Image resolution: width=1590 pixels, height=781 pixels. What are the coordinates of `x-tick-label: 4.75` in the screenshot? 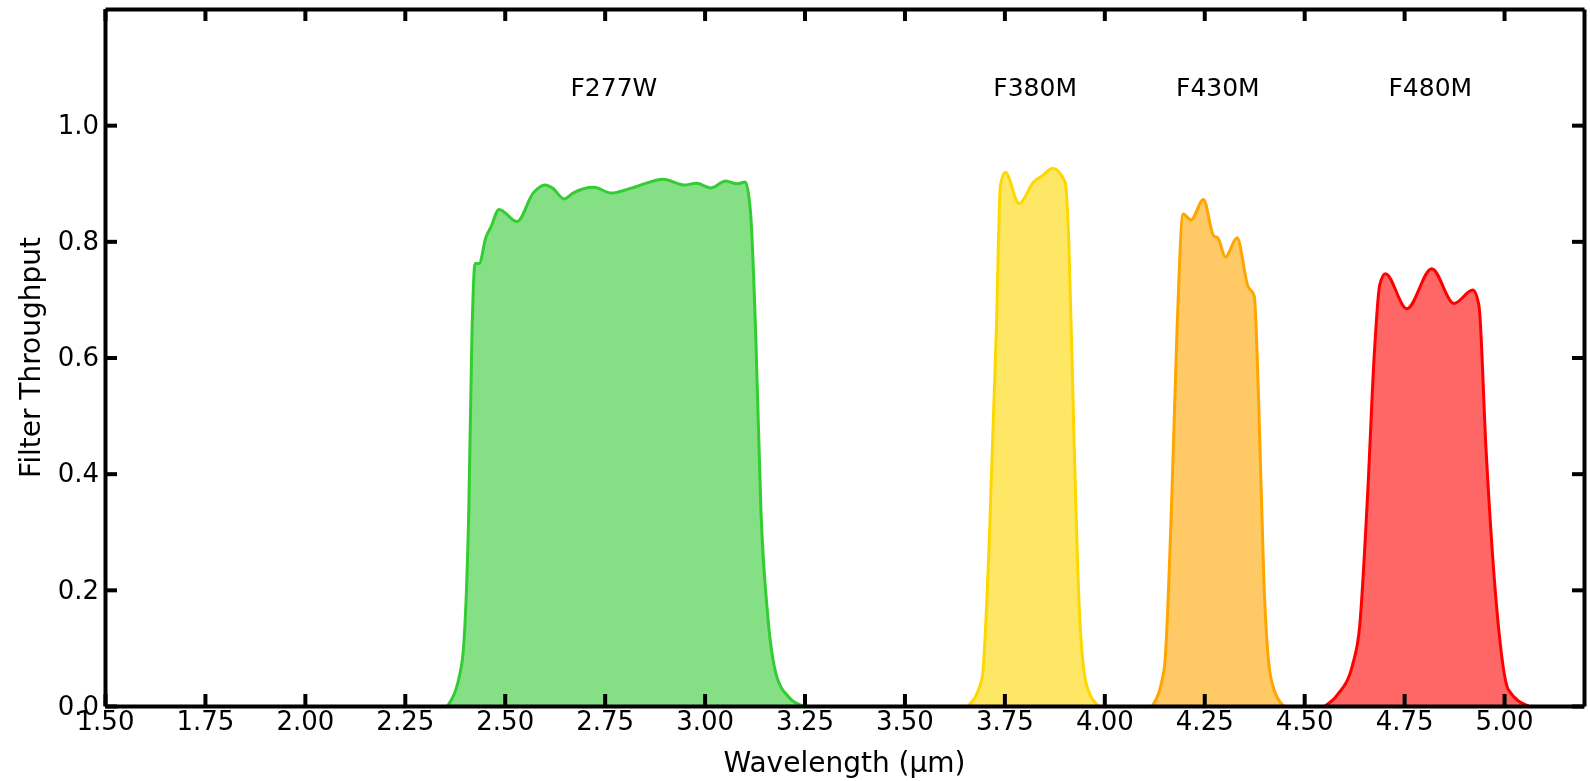 It's located at (1404, 720).